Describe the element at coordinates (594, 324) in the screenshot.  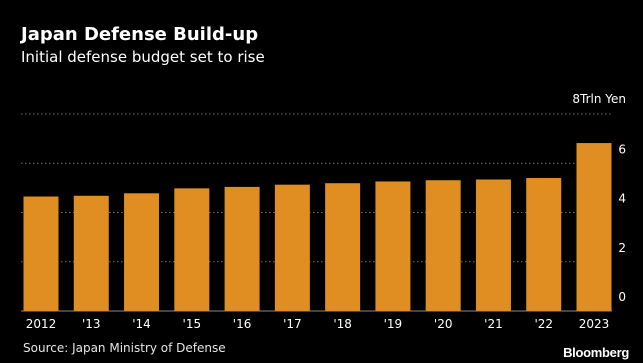
I see `x-tick-label: 2023` at that location.